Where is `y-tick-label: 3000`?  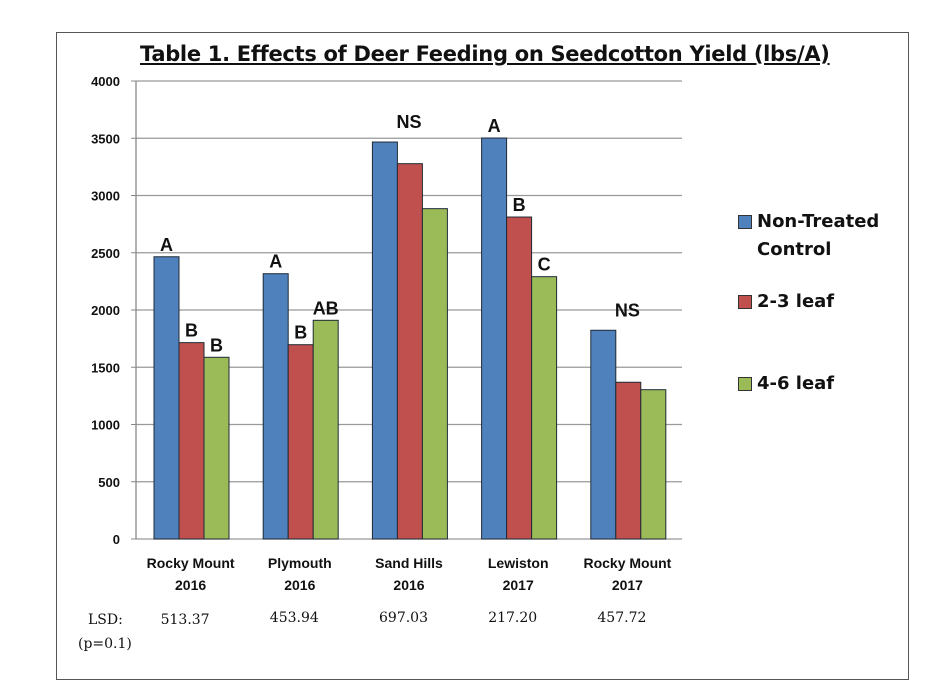
y-tick-label: 3000 is located at coordinates (105, 196).